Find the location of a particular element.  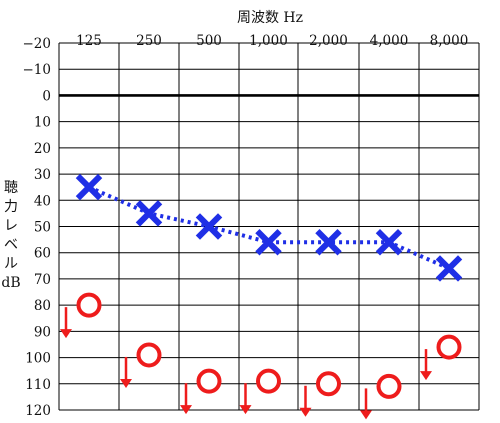

y-tick-label: 90 is located at coordinates (42, 332).